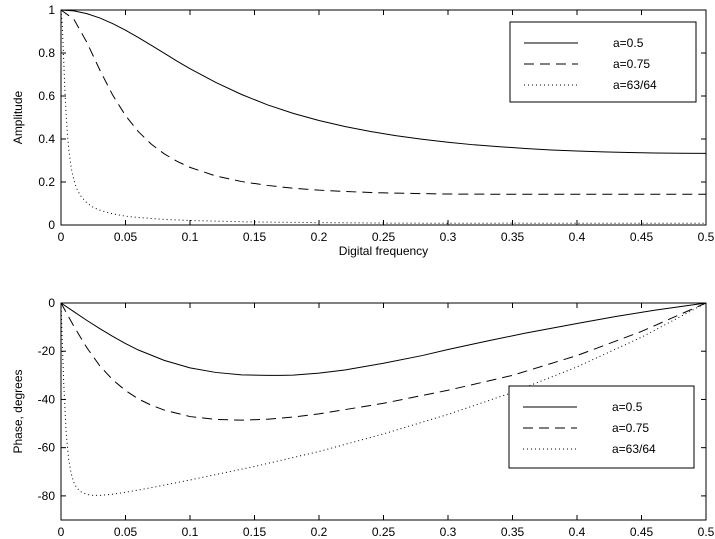  What do you see at coordinates (47, 496) in the screenshot?
I see `y-tick-label: -80` at bounding box center [47, 496].